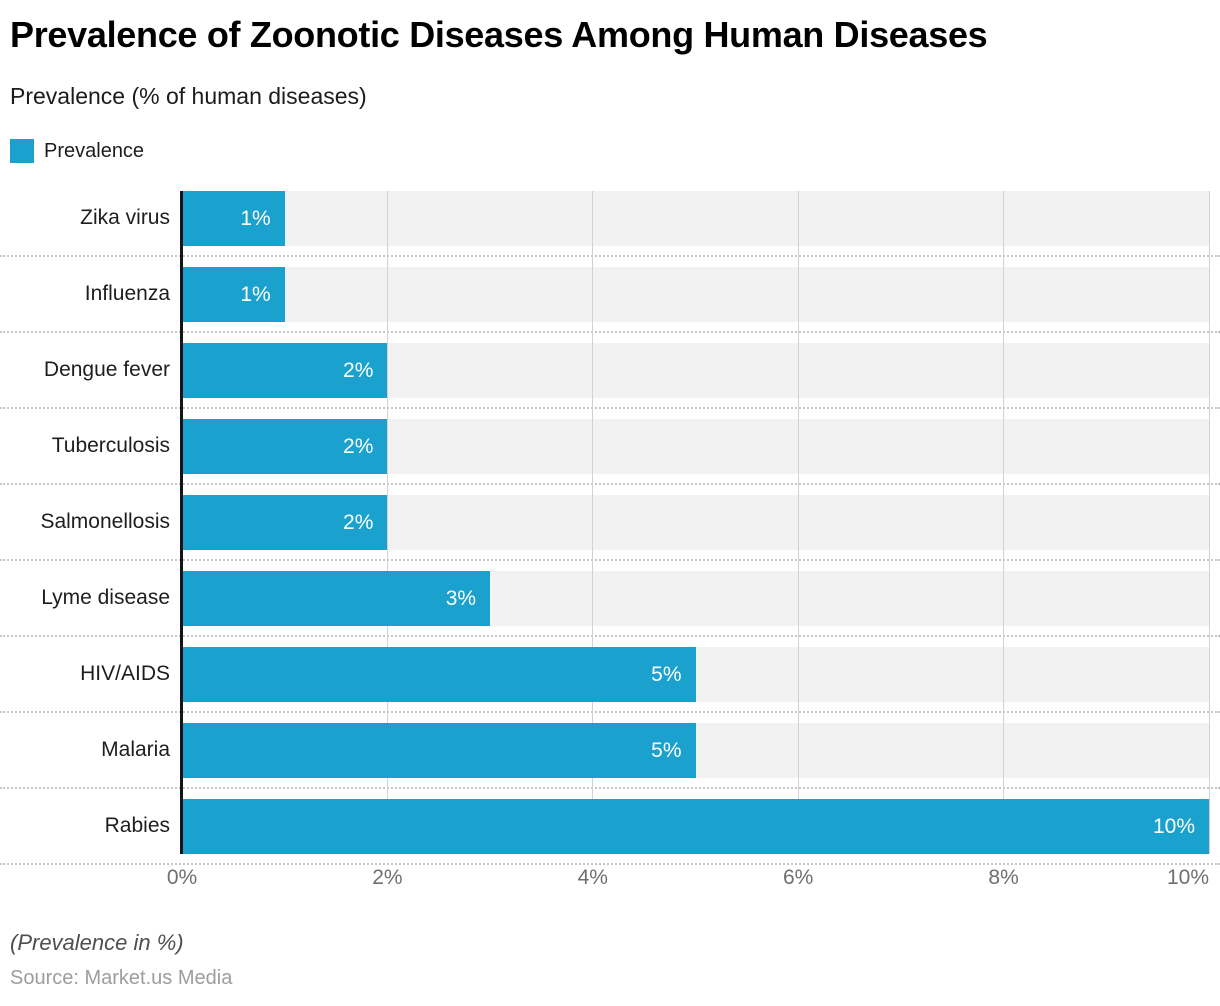 The width and height of the screenshot is (1220, 1006). I want to click on legend-swatch-icon, so click(22, 151).